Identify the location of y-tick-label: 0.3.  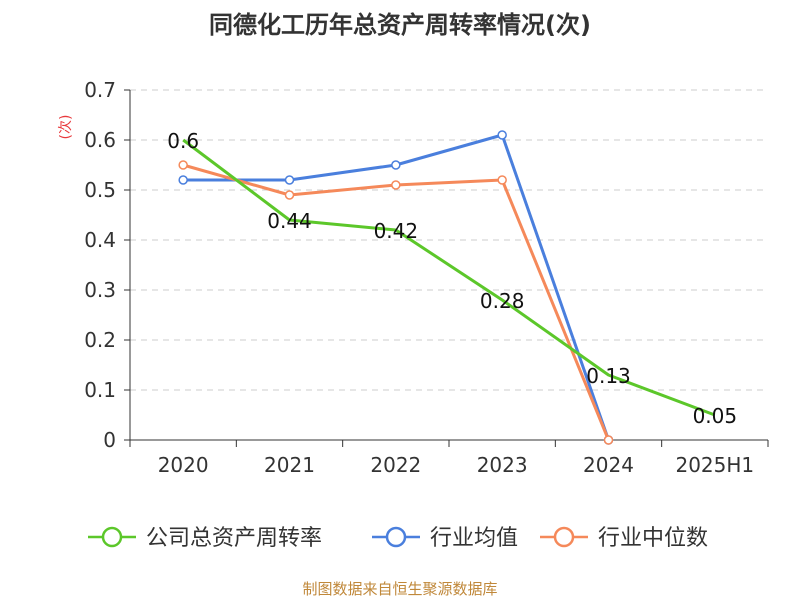
(100, 290).